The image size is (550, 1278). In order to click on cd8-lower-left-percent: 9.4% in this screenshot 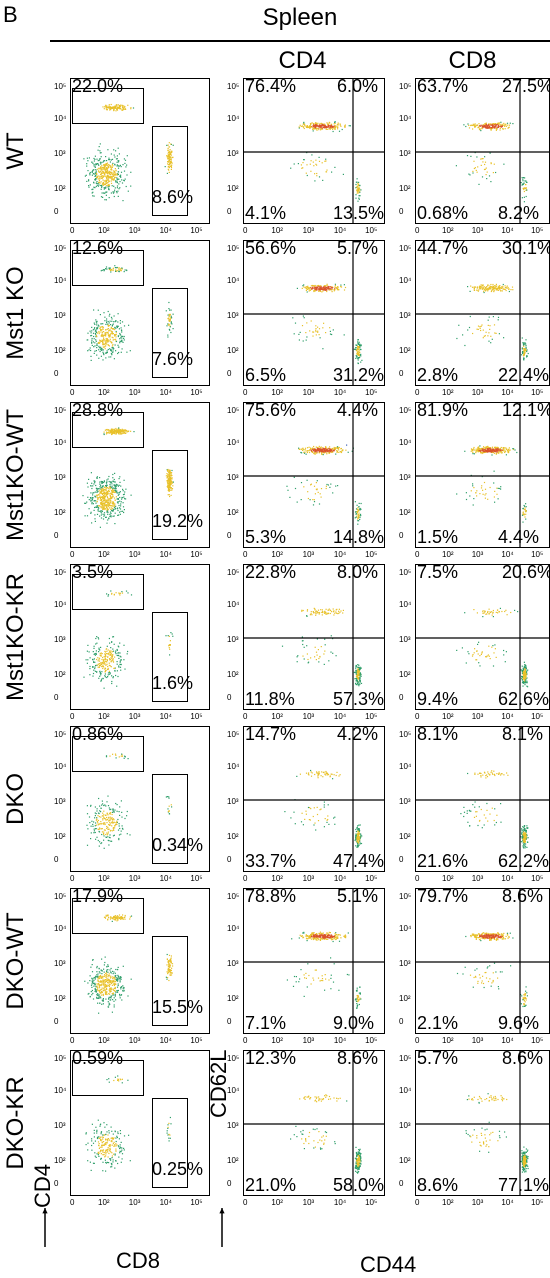, I will do `click(437, 699)`.